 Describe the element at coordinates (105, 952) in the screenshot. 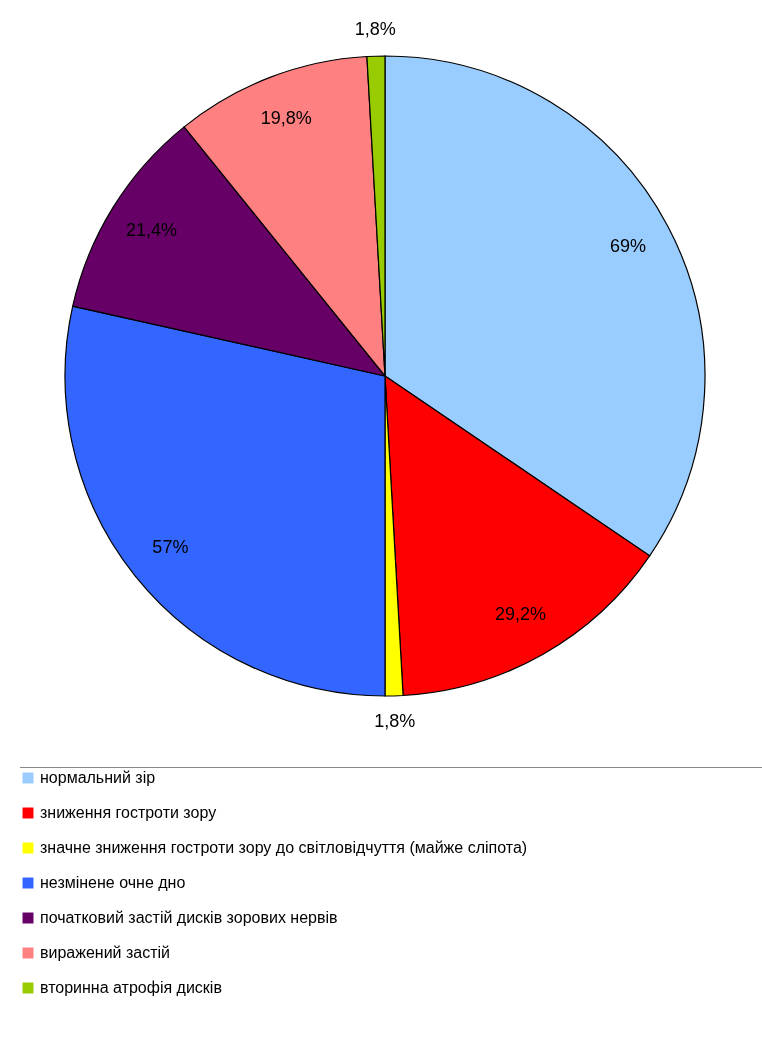

I see `legend-label: виражений застій` at that location.